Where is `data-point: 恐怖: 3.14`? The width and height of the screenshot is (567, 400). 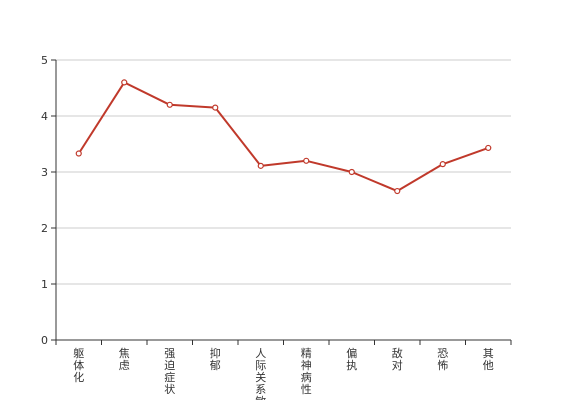 data-point: 恐怖: 3.14 is located at coordinates (442, 164).